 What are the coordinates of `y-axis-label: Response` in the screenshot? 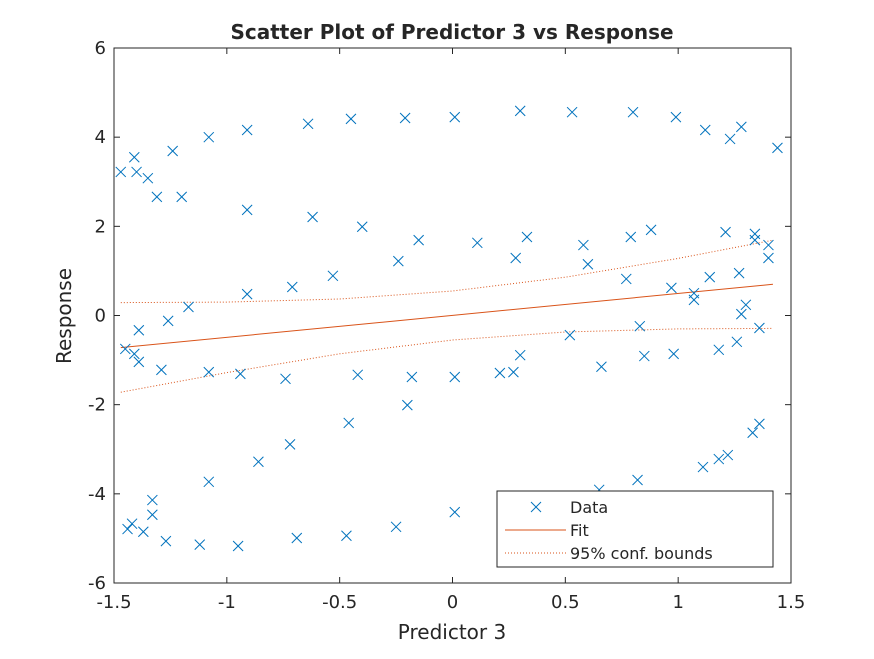 It's located at (64, 316).